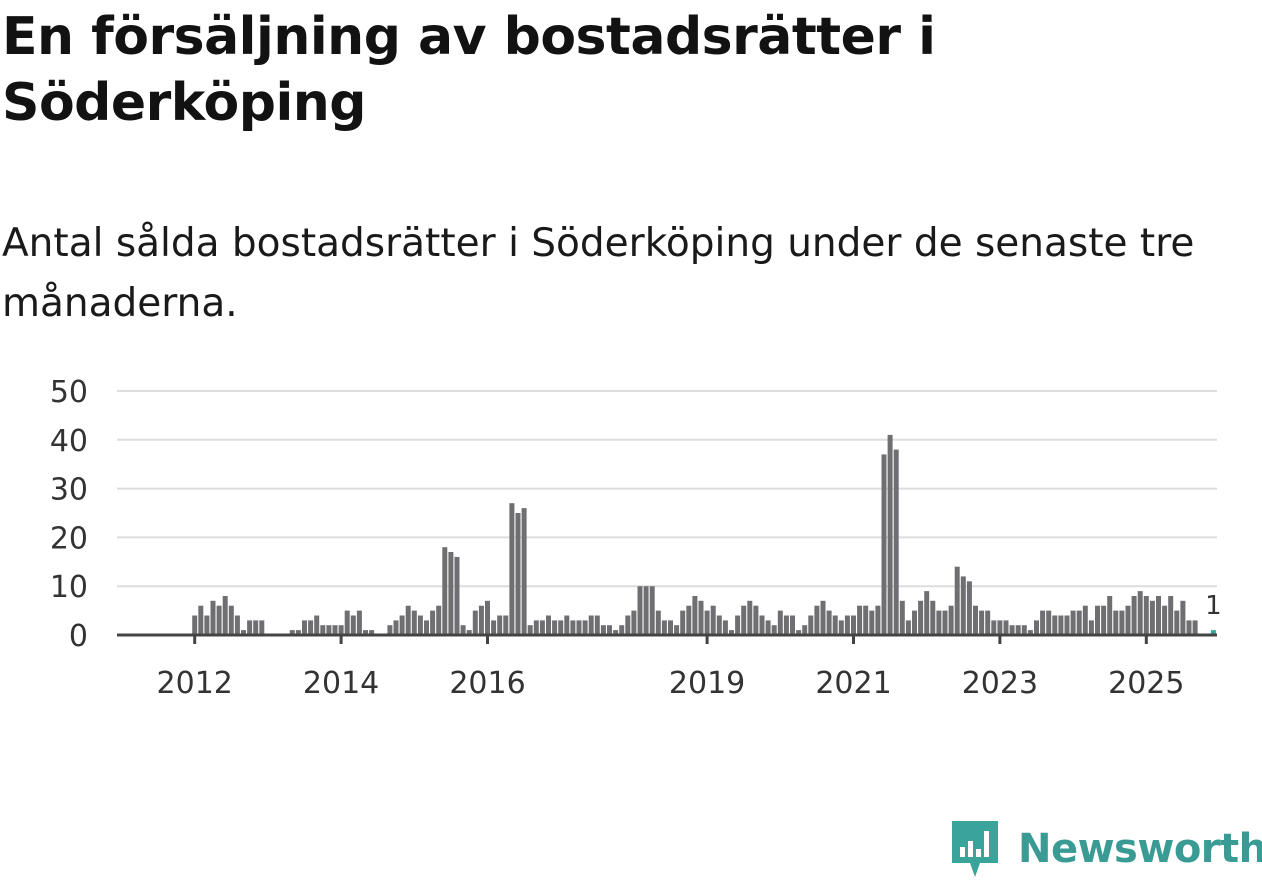 This screenshot has height=880, width=1262. What do you see at coordinates (1000, 683) in the screenshot?
I see `x-tick-label-2023: 2023` at bounding box center [1000, 683].